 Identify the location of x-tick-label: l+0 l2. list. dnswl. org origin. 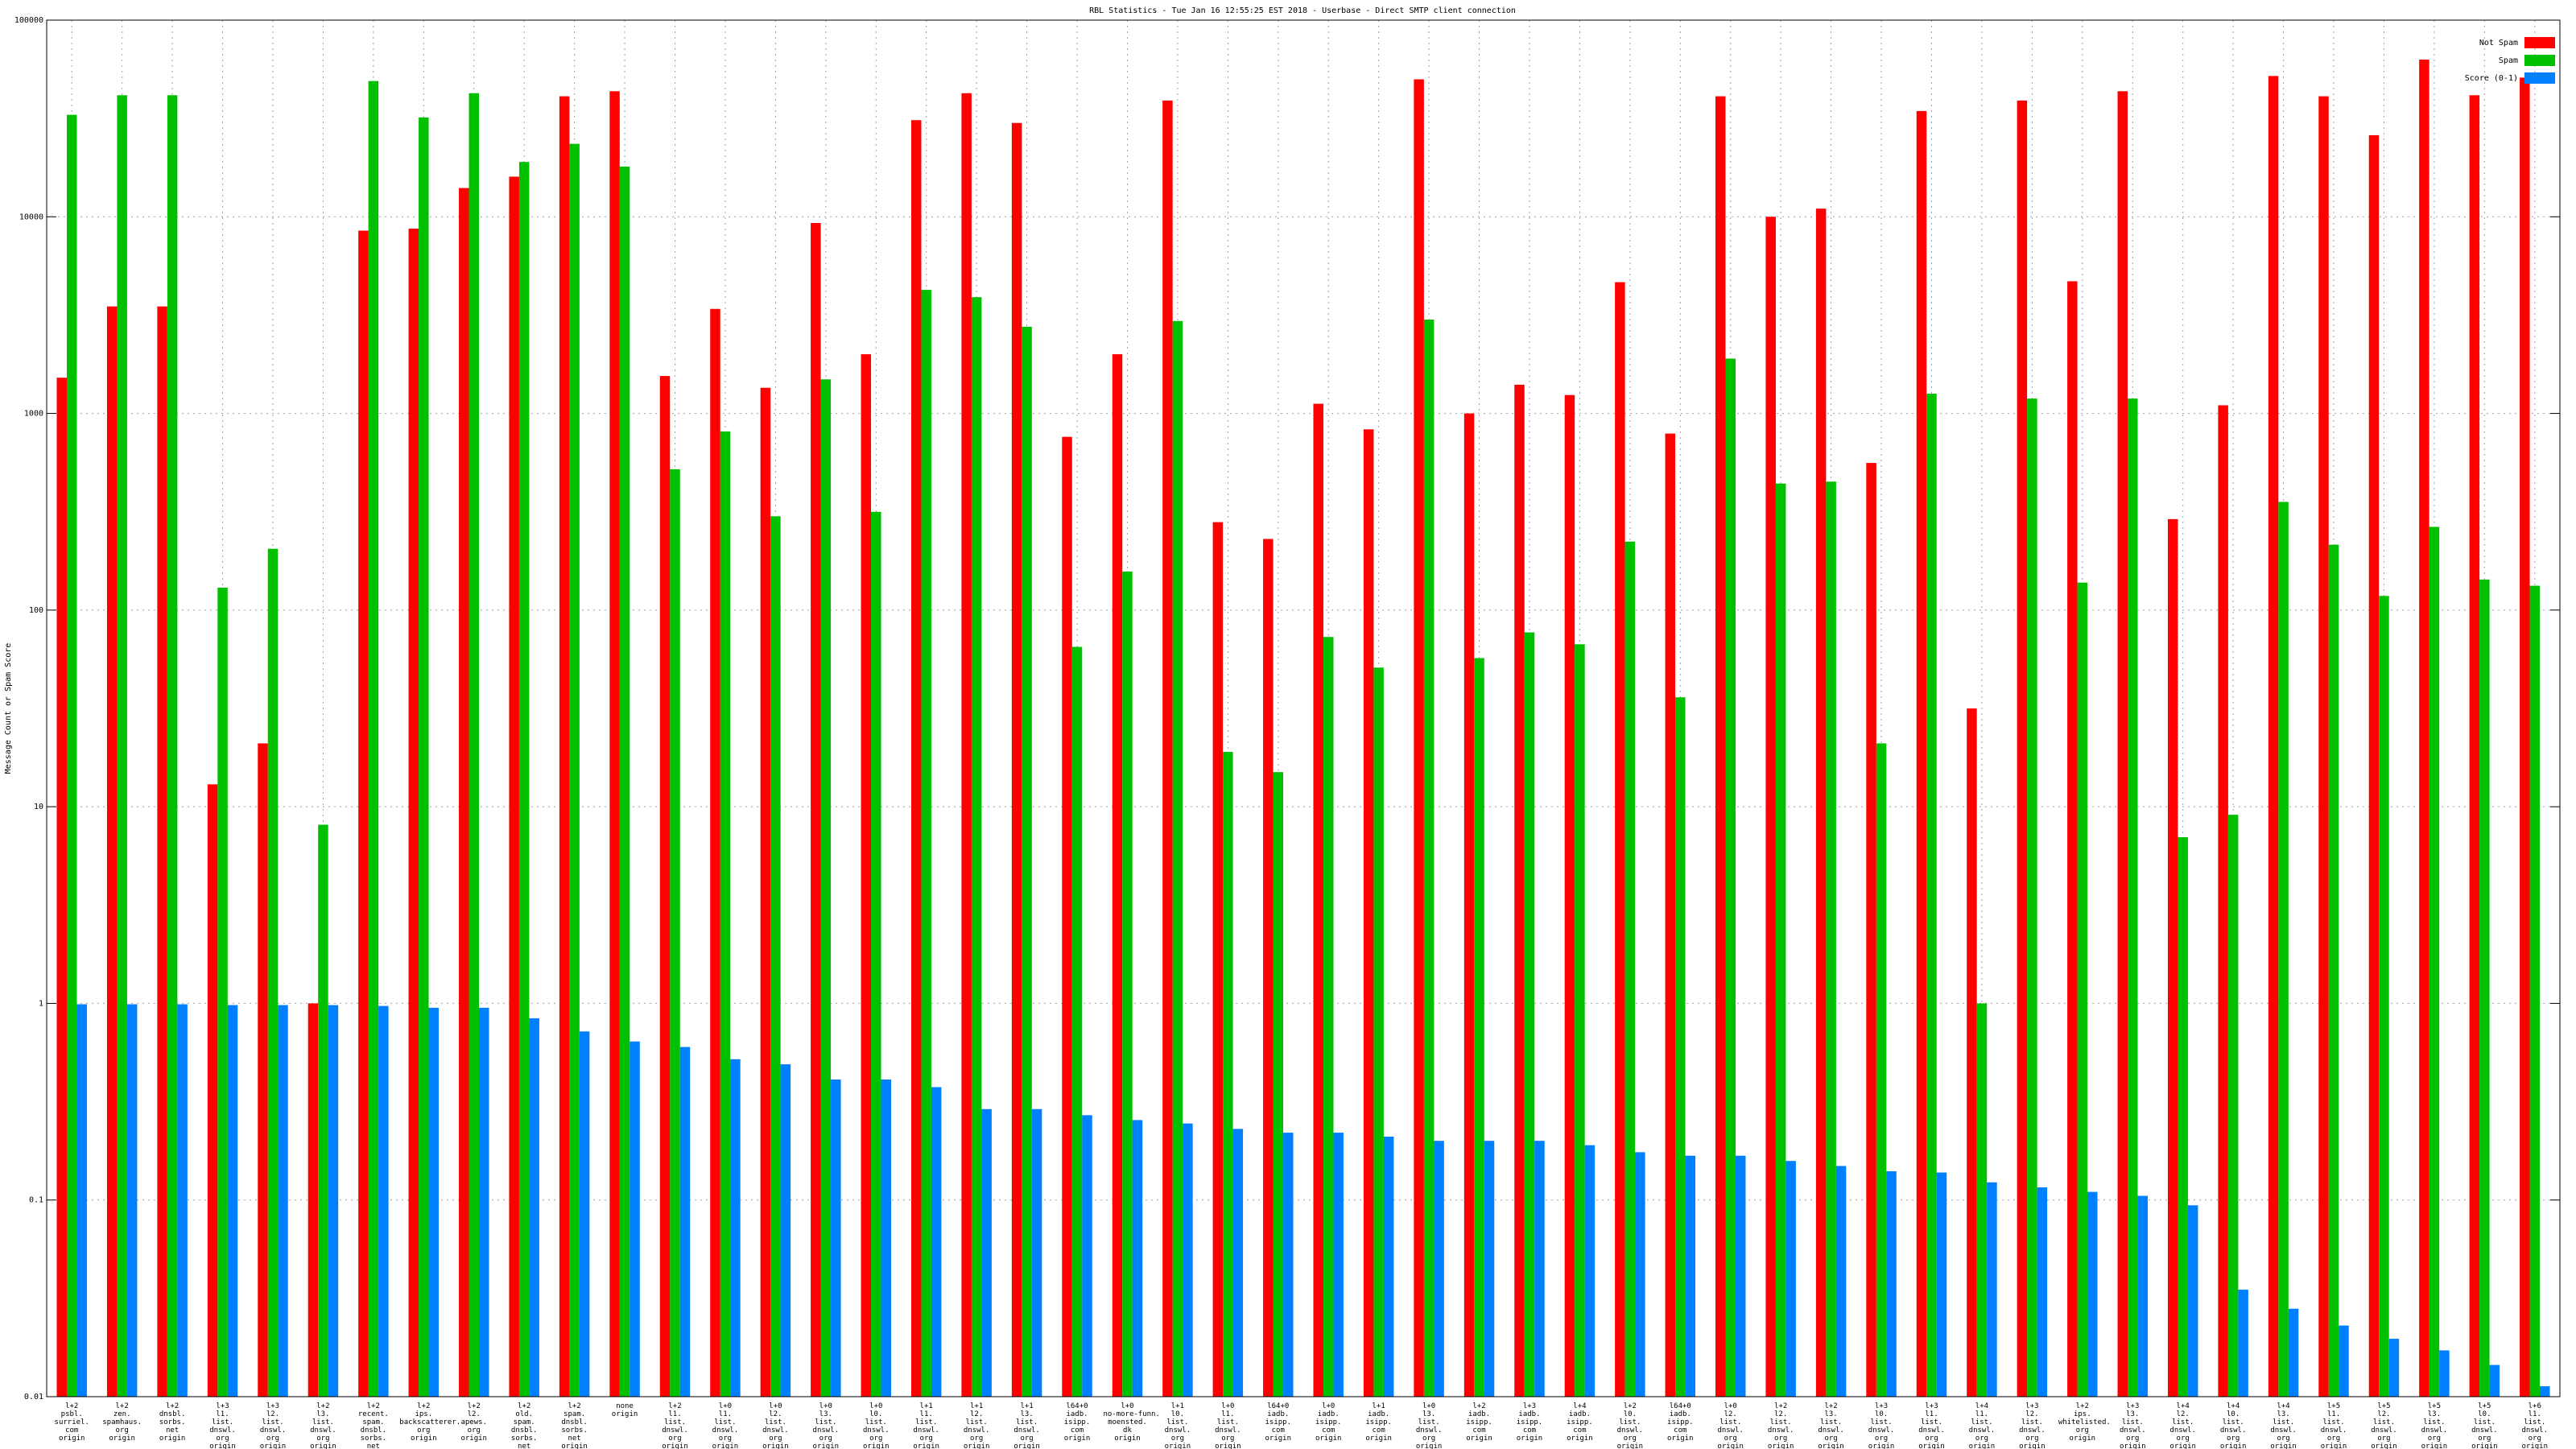
(775, 1425).